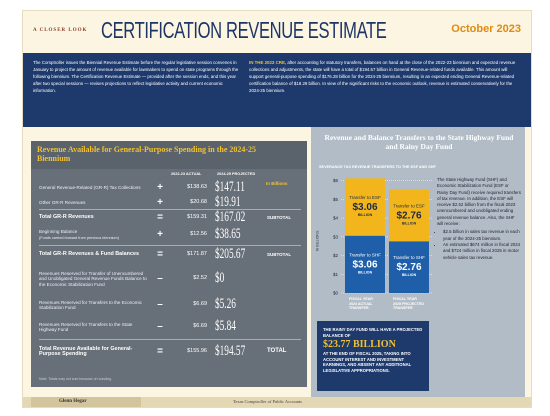 The image size is (550, 416). What do you see at coordinates (336, 180) in the screenshot?
I see `y-tick-label: $6` at bounding box center [336, 180].